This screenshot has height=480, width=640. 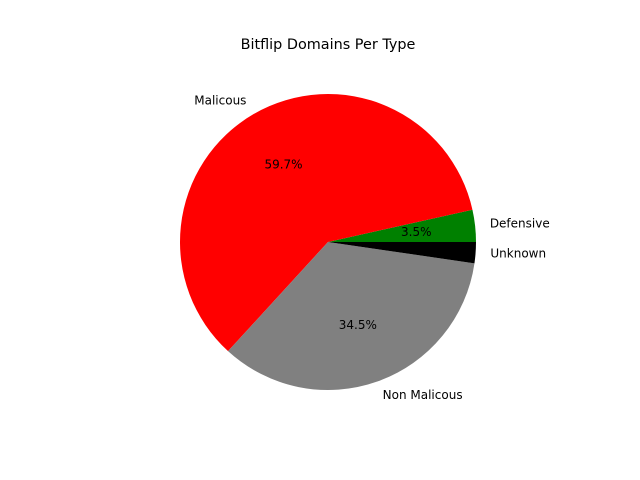 What do you see at coordinates (416, 232) in the screenshot?
I see `pct-defensive: 3.5%` at bounding box center [416, 232].